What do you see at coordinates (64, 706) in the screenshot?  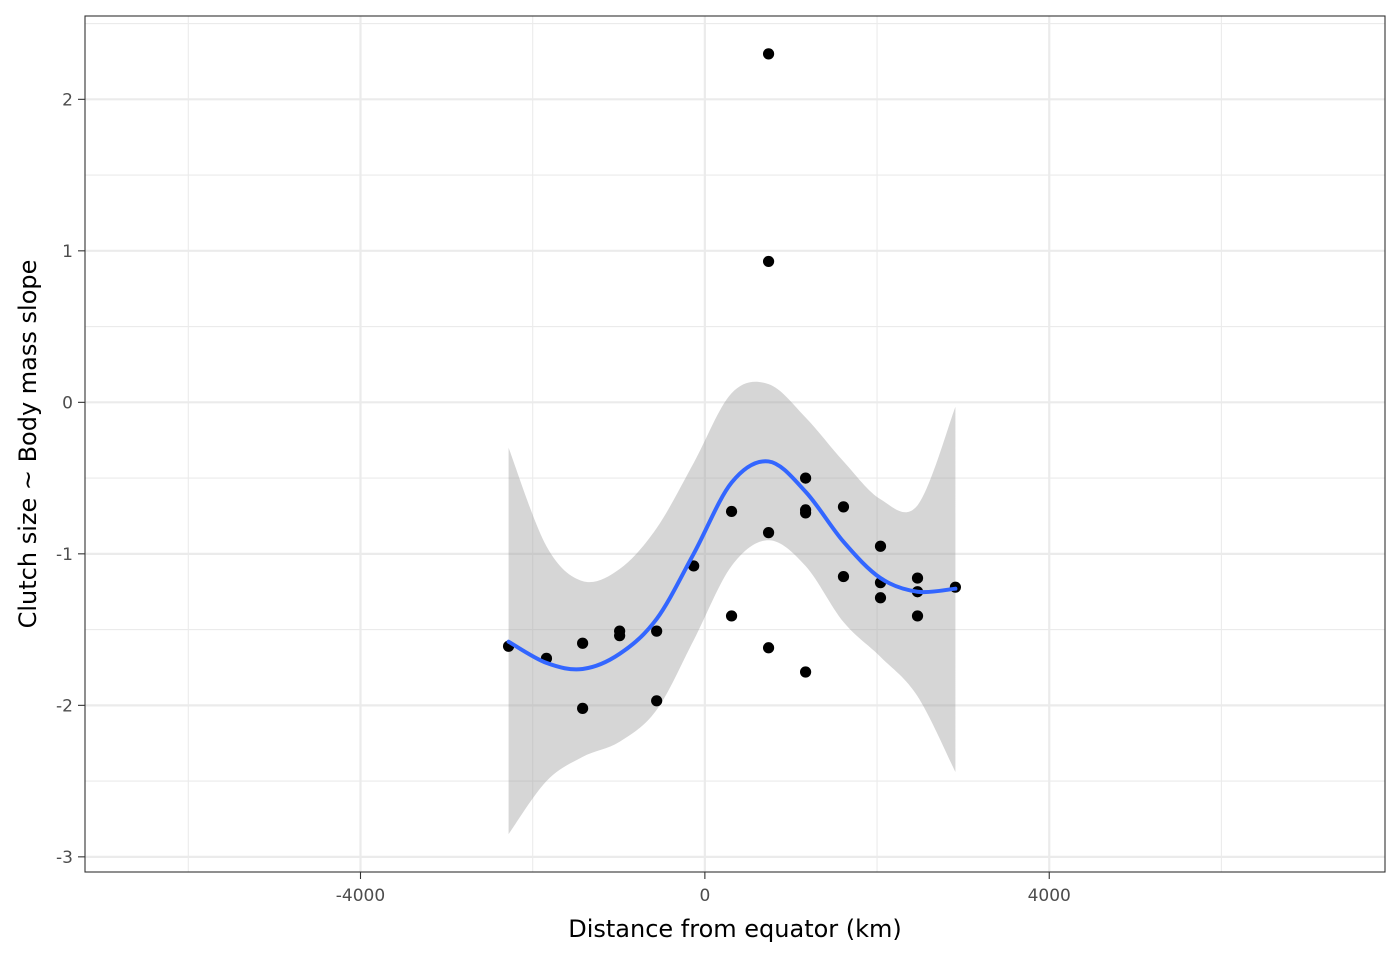 I see `y-tick-label: -2` at bounding box center [64, 706].